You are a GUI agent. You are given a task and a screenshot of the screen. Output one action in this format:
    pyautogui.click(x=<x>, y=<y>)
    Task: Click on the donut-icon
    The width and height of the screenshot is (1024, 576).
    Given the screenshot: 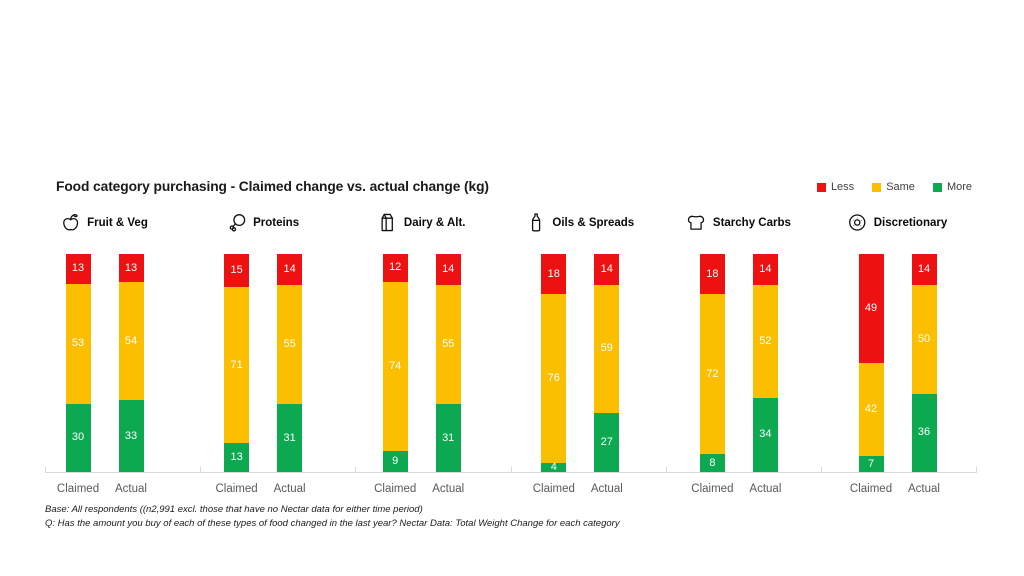 What is the action you would take?
    pyautogui.click(x=857, y=222)
    